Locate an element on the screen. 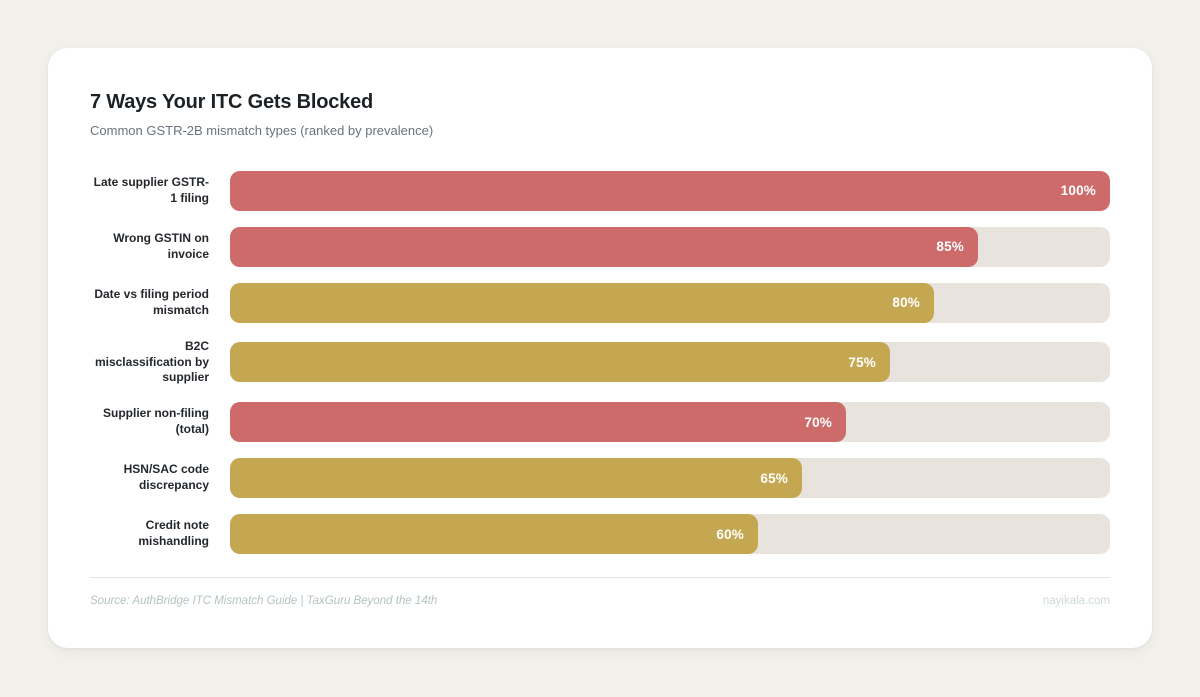  chart-row: Date vs filing period mismatch 80% is located at coordinates (600, 302).